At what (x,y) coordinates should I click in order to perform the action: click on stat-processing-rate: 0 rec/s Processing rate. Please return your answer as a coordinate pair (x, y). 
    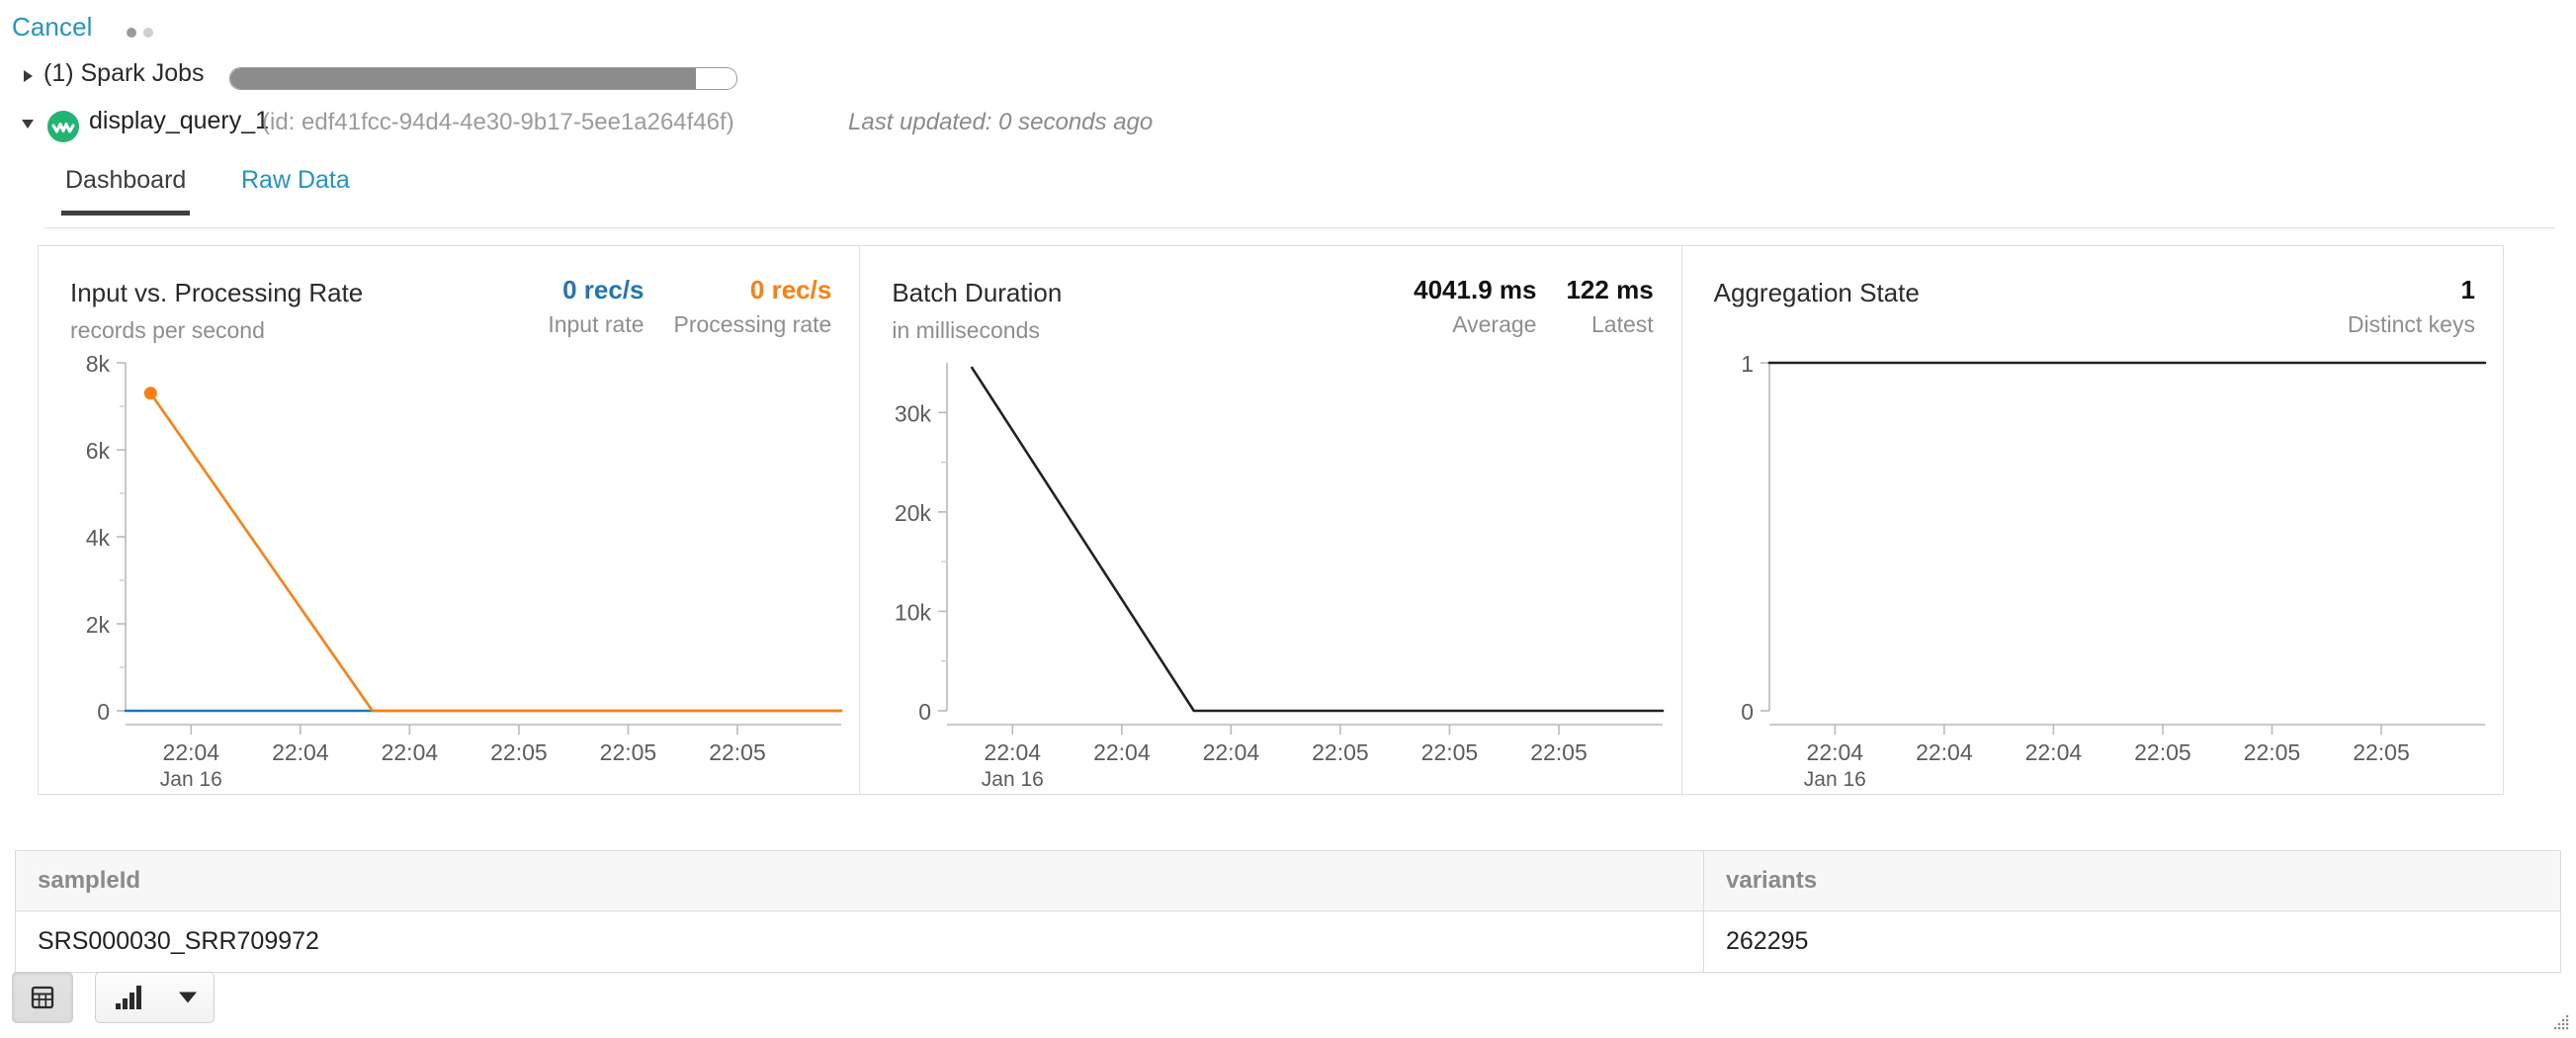
    Looking at the image, I should click on (752, 309).